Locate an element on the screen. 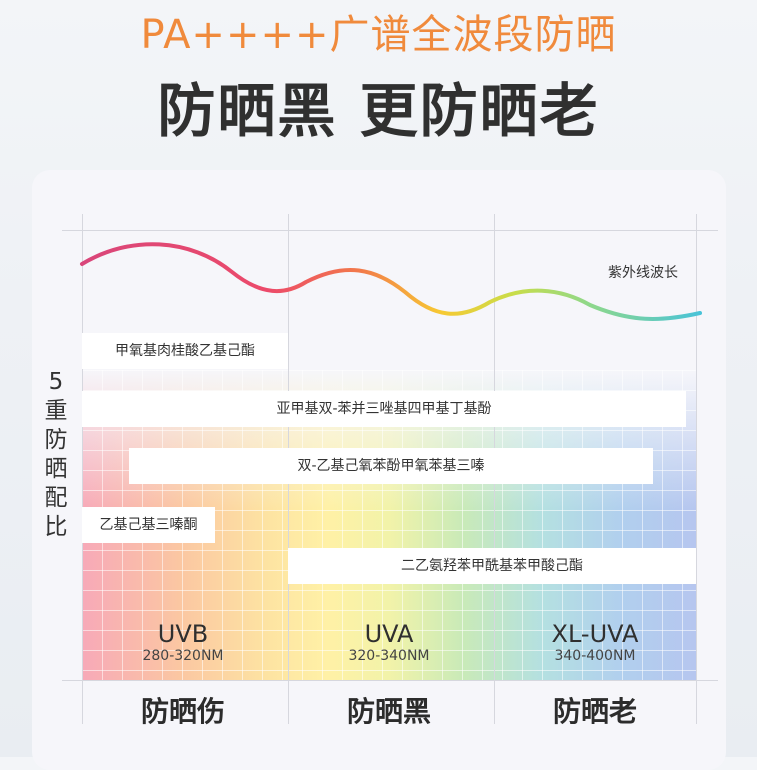 The image size is (757, 770). band-range: 320-340NM is located at coordinates (389, 656).